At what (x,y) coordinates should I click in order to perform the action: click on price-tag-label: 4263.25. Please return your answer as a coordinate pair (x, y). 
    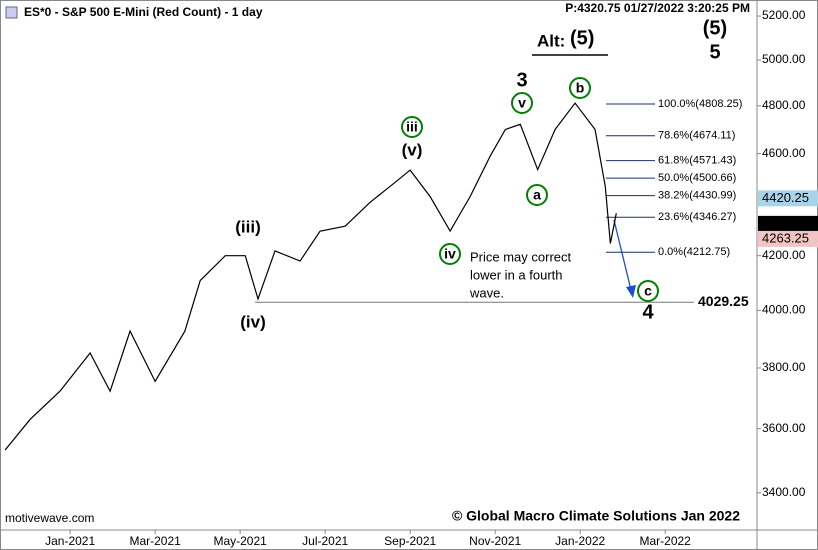
    Looking at the image, I should click on (785, 237).